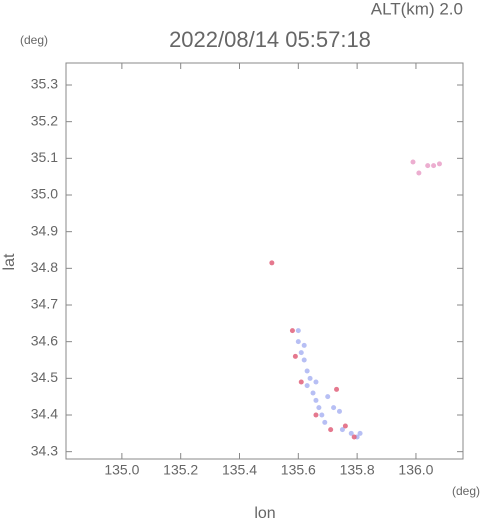 Image resolution: width=491 pixels, height=521 pixels. What do you see at coordinates (298, 470) in the screenshot?
I see `x-tick-label: 135.6` at bounding box center [298, 470].